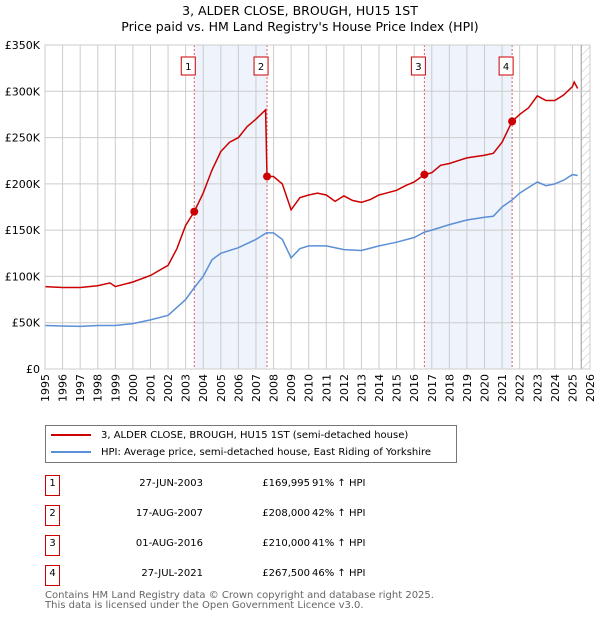  What do you see at coordinates (467, 388) in the screenshot?
I see `x-tick-label: 2019` at bounding box center [467, 388].